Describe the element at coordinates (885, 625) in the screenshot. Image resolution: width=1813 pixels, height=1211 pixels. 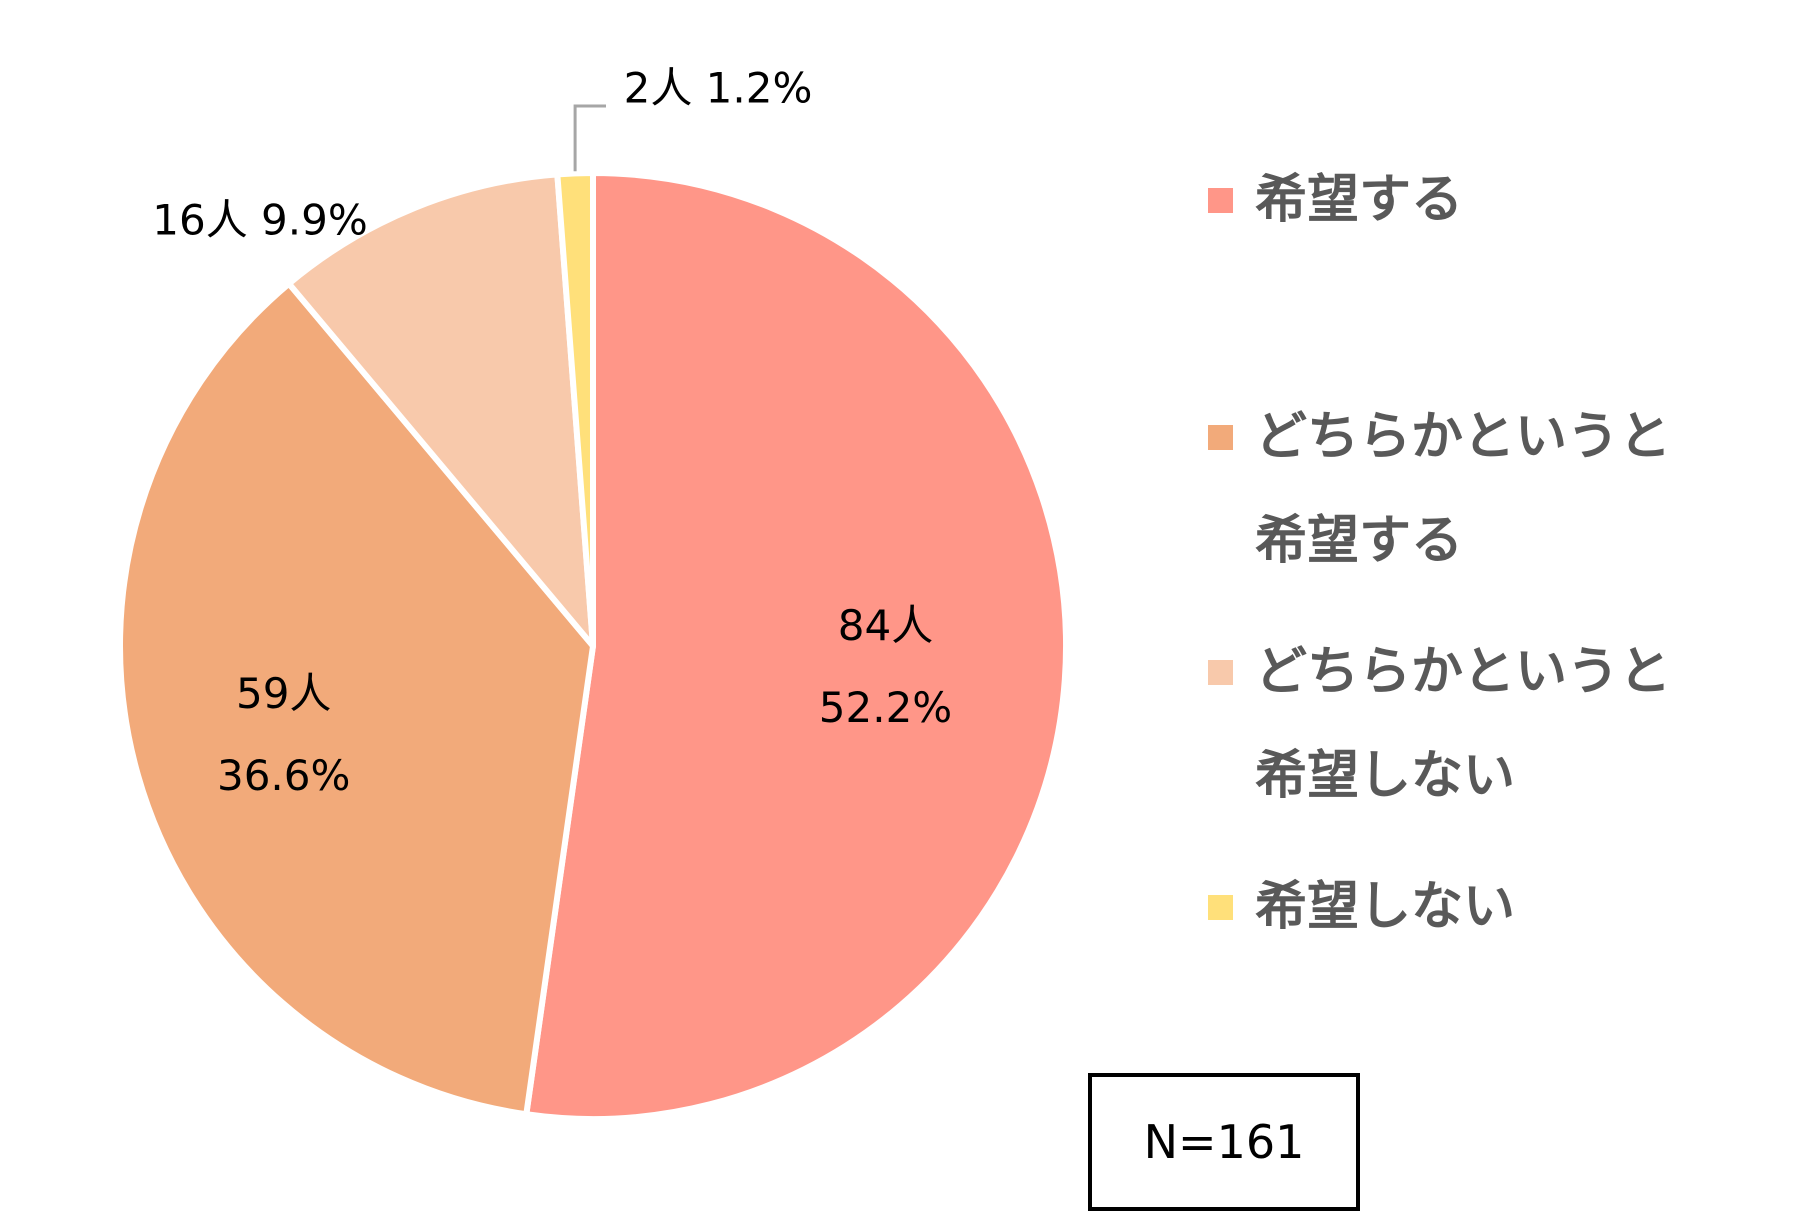
I see `slice-count-label-1: 84人` at that location.